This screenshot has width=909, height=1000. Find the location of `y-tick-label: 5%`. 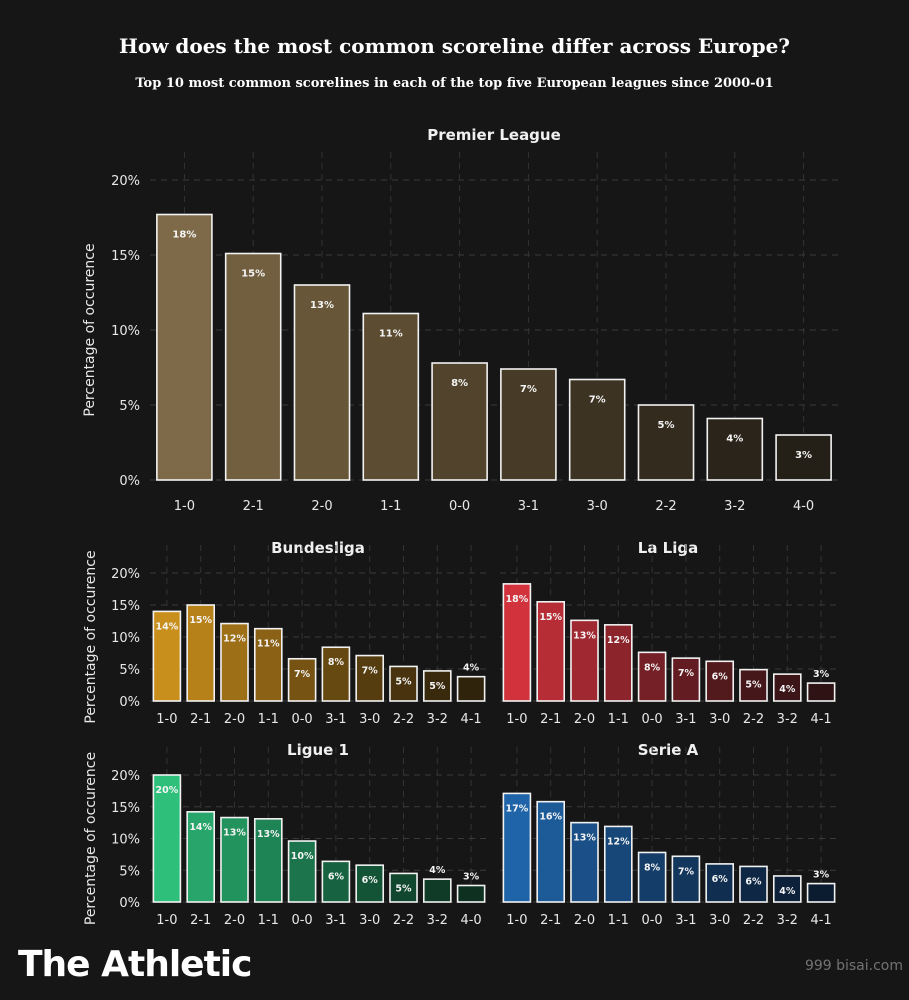

y-tick-label: 5% is located at coordinates (129, 406).